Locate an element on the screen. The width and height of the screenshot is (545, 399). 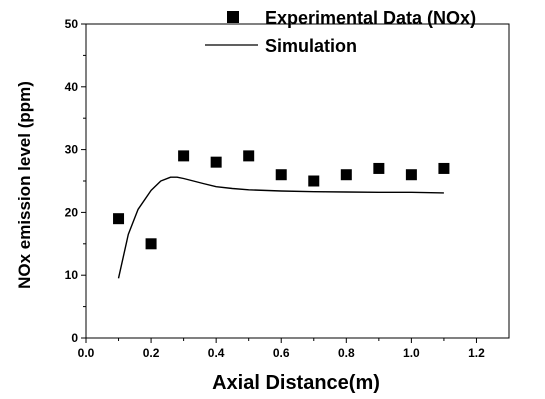
y-tick-label: 10 is located at coordinates (72, 275).